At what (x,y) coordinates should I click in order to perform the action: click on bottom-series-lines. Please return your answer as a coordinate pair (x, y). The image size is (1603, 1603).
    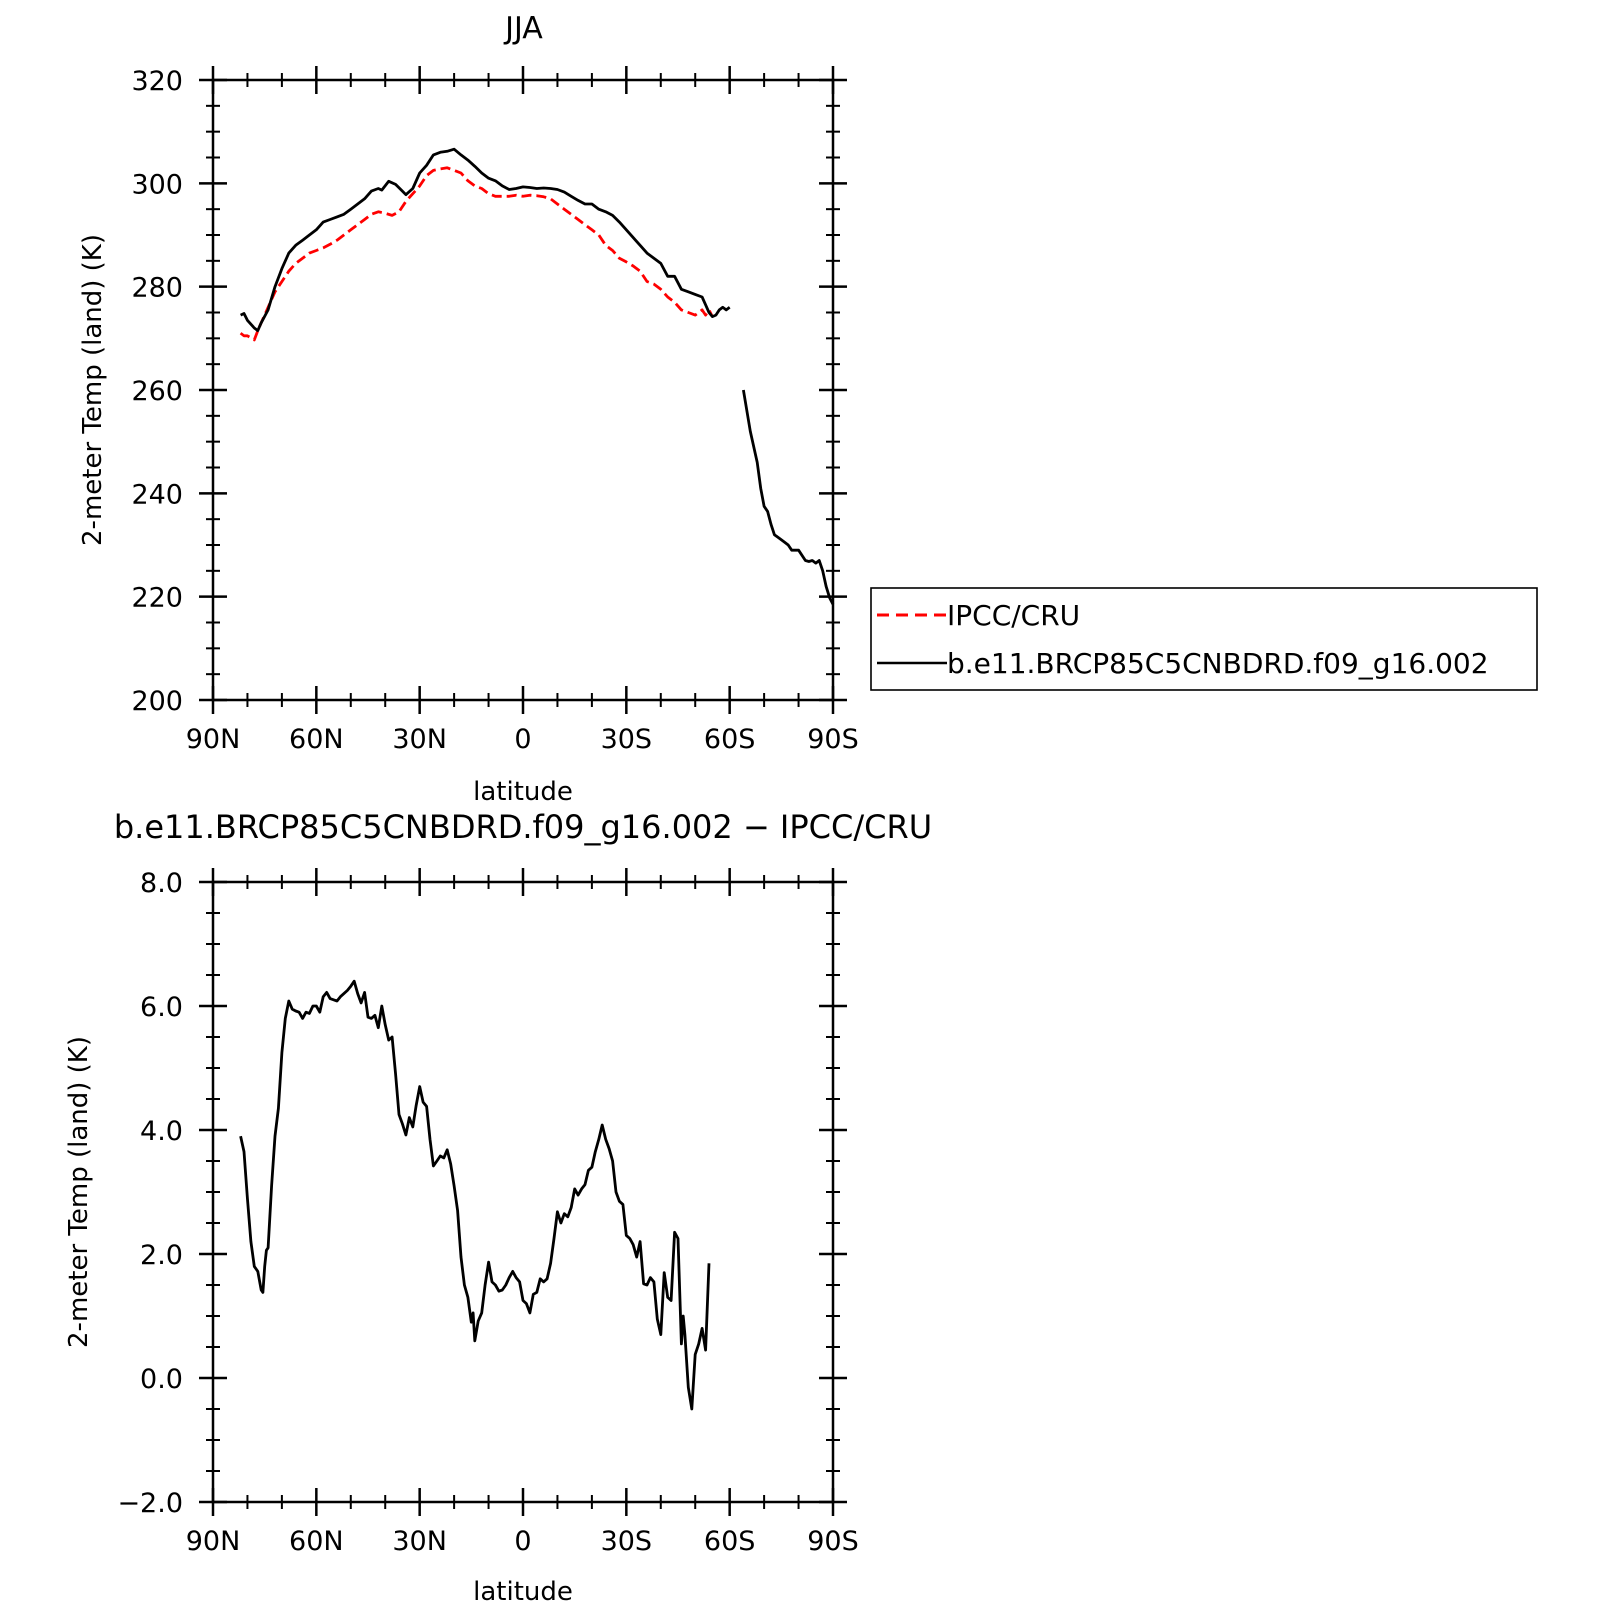
    Looking at the image, I should click on (475, 1195).